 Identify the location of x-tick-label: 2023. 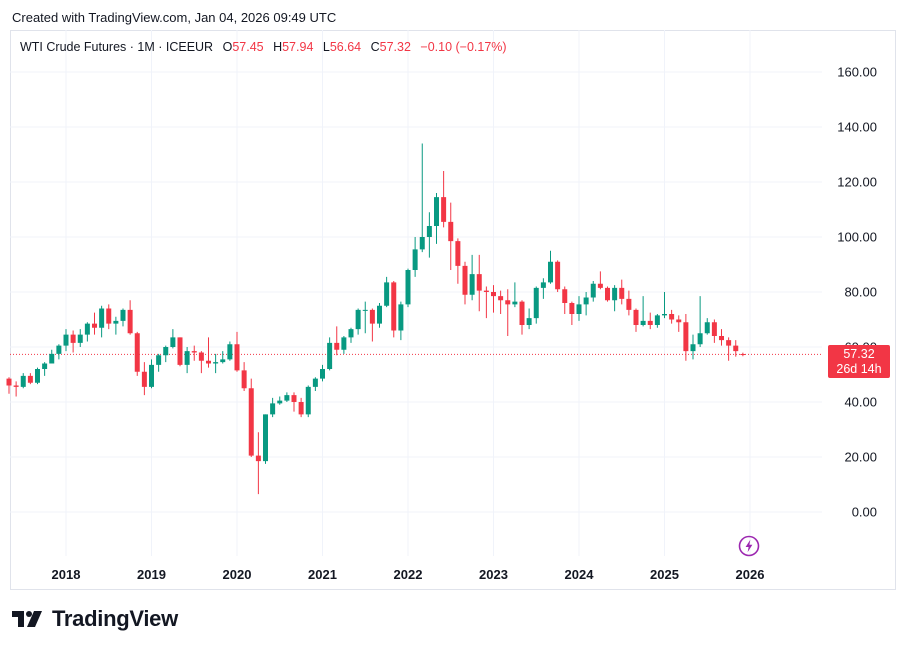
(493, 574).